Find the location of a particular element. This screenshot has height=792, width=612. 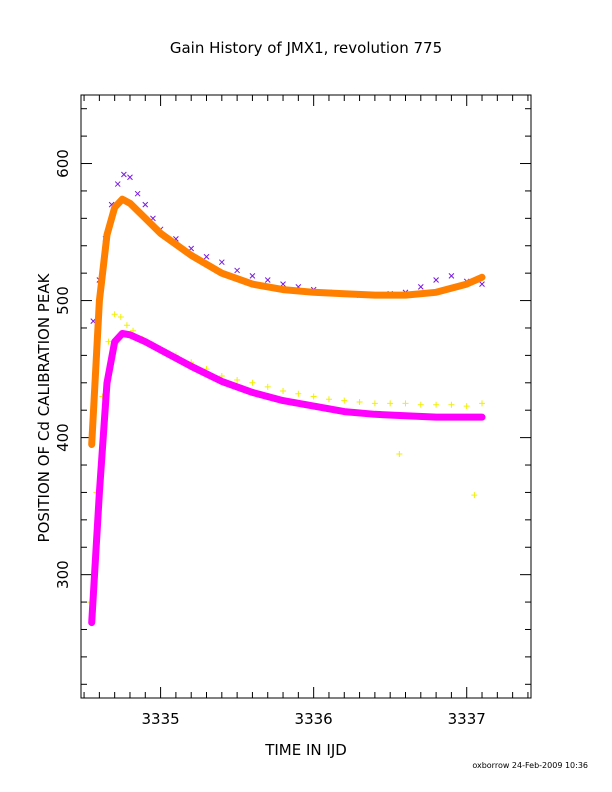

y-axis-label: POSITION OF Cd CALIBRATION PEAK is located at coordinates (44, 407).